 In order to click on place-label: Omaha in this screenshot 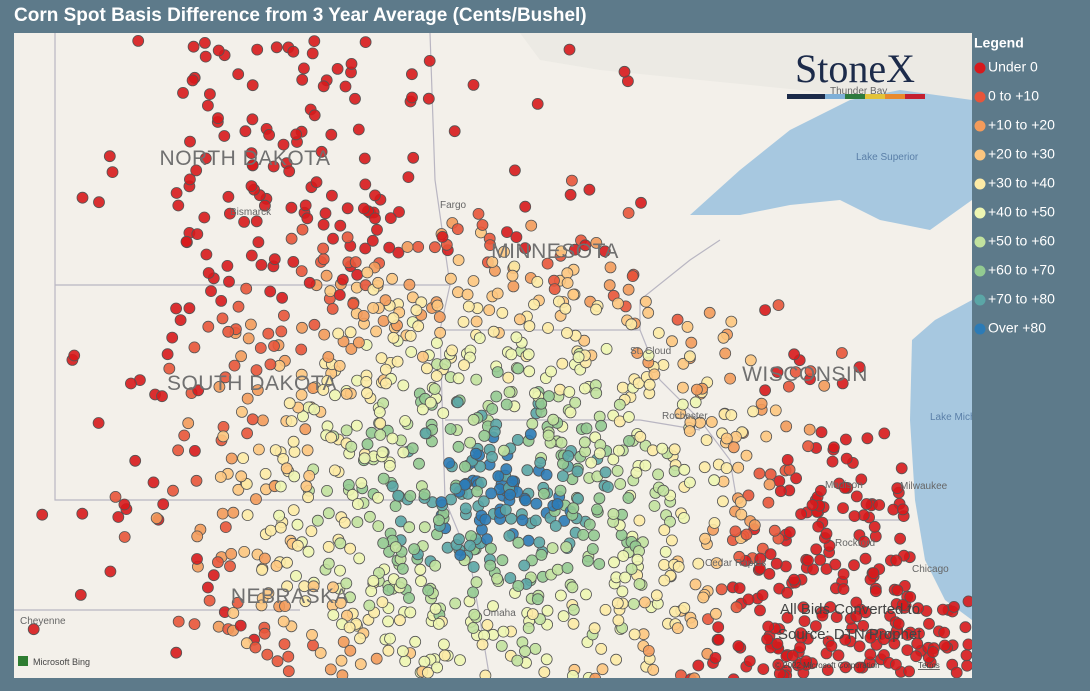, I will do `click(499, 613)`.